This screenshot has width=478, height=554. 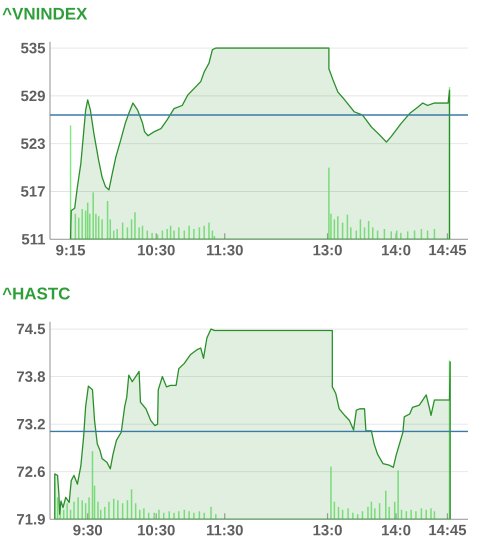 I want to click on x-tick-label: 9:30, so click(x=87, y=530).